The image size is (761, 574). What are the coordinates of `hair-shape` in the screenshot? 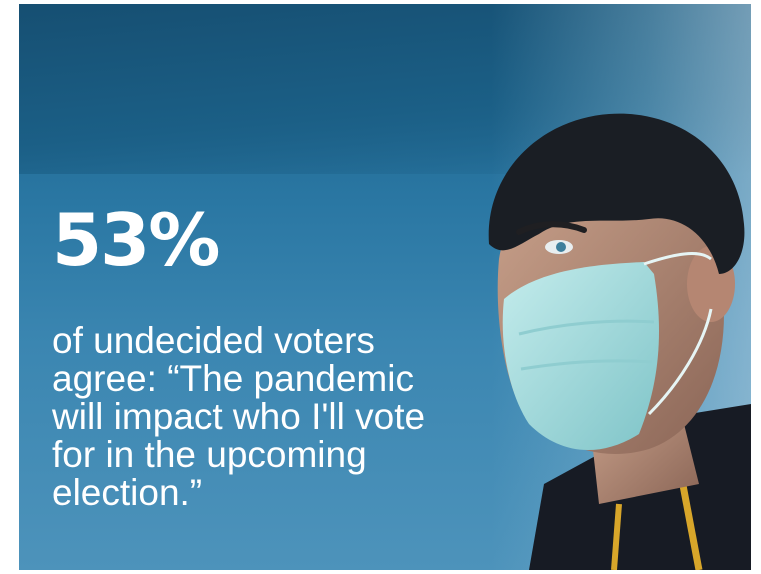 It's located at (616, 193).